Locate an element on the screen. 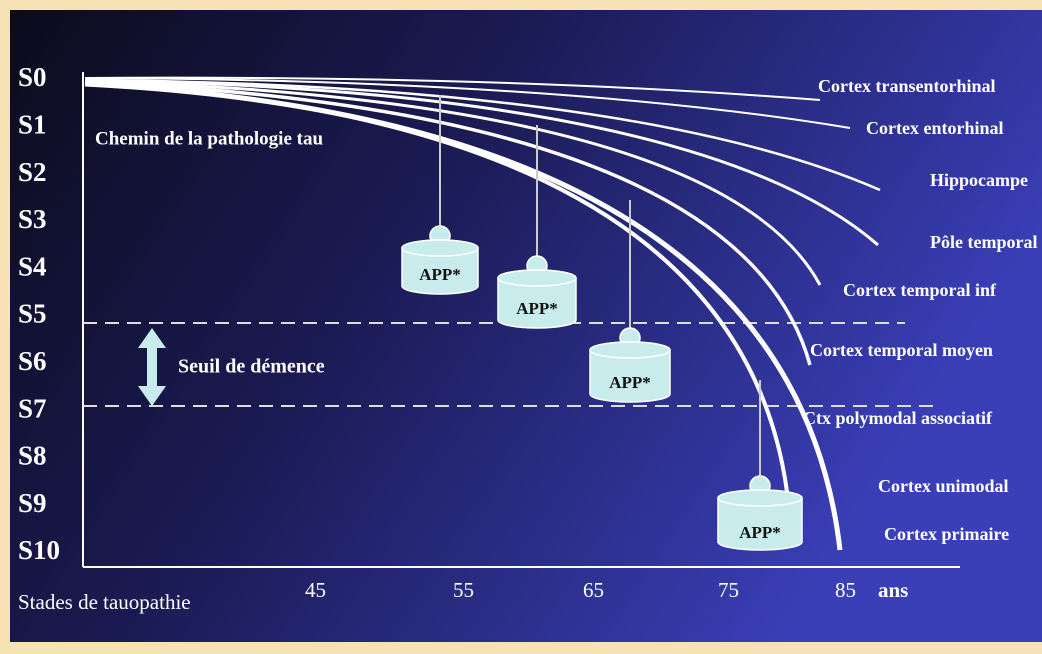 The width and height of the screenshot is (1042, 654). x-tick-label: 55 is located at coordinates (463, 590).